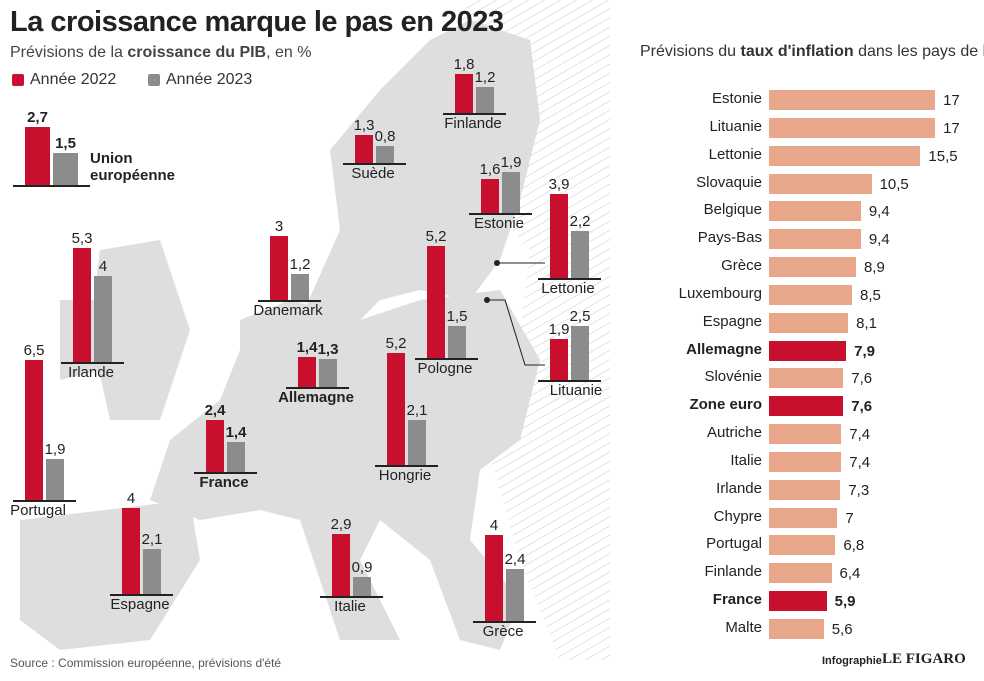 The width and height of the screenshot is (984, 681). Describe the element at coordinates (862, 379) in the screenshot. I see `value-label: 7,6` at that location.